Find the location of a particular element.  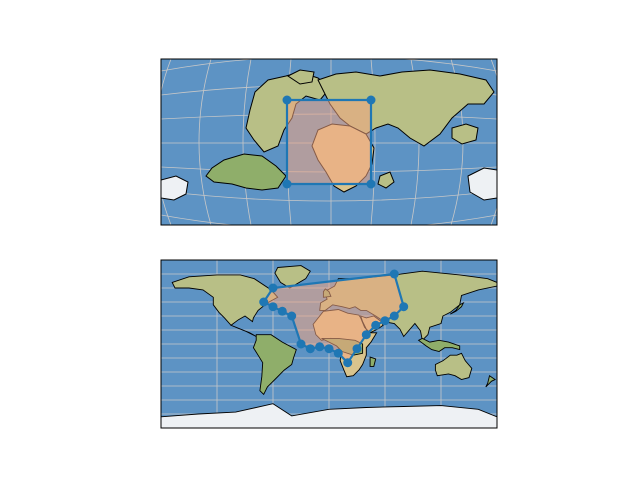

land-antarctica is located at coordinates (329, 415).